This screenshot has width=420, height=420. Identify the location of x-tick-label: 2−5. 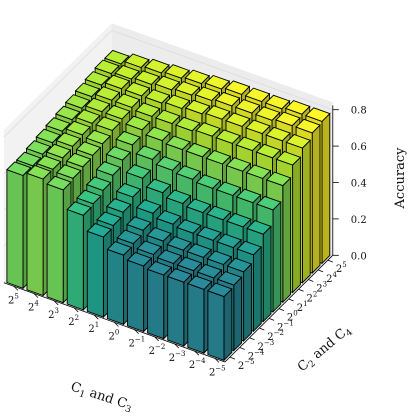
(217, 371).